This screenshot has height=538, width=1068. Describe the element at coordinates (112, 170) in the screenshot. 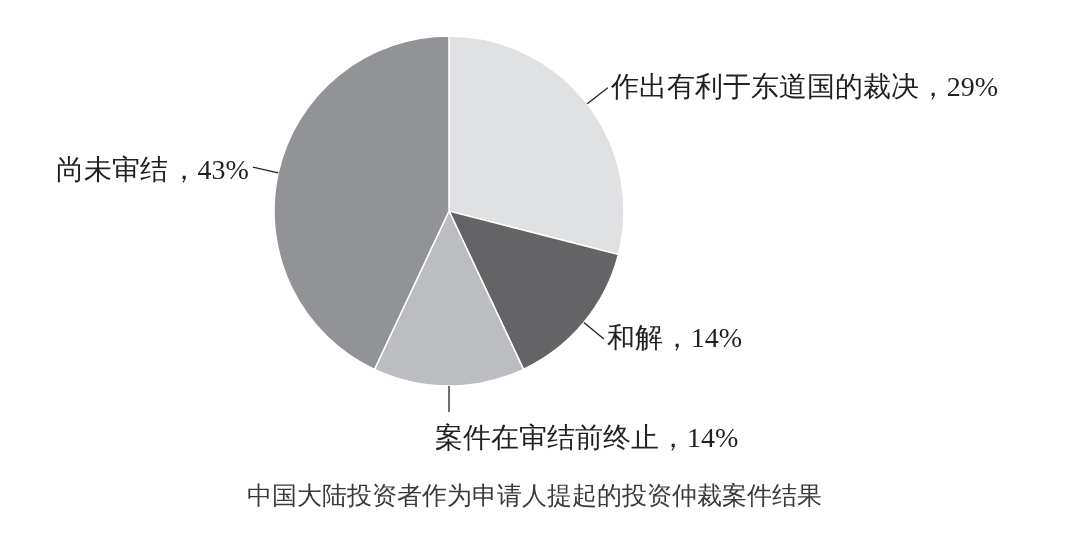

I see `slice-label: 尚未审结` at that location.